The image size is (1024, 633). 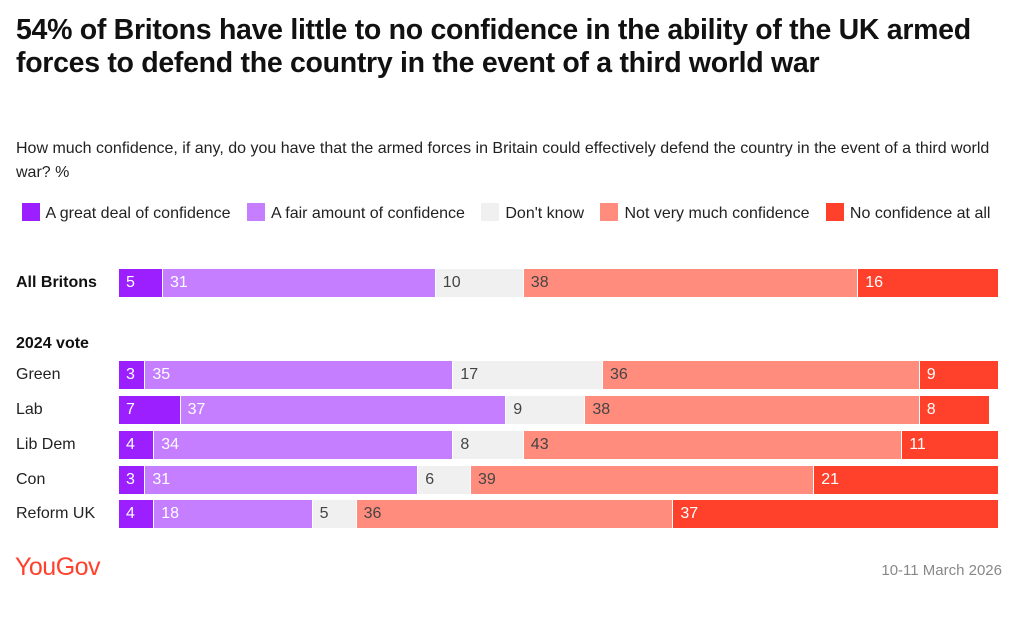 I want to click on bar-segment: 35, so click(x=299, y=375).